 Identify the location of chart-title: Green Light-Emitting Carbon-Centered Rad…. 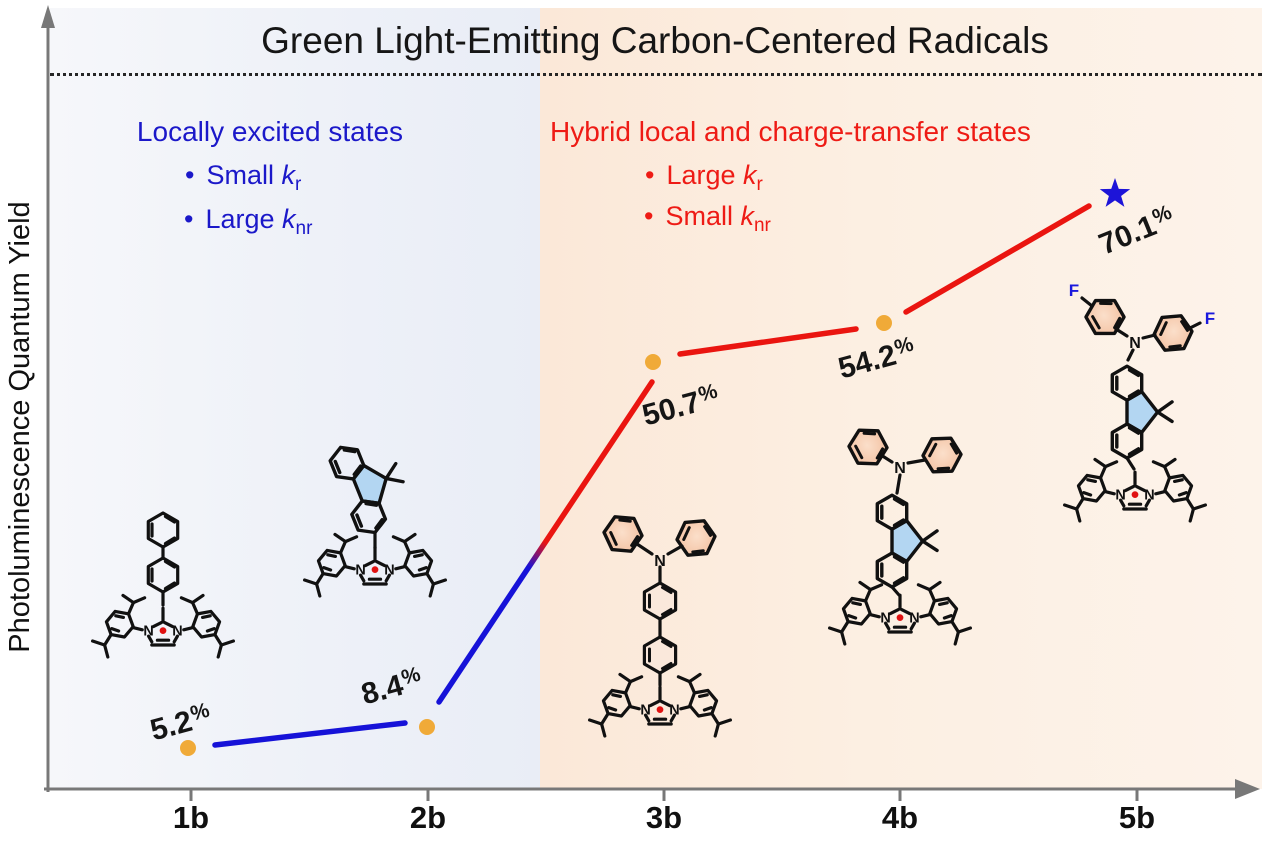
(655, 40).